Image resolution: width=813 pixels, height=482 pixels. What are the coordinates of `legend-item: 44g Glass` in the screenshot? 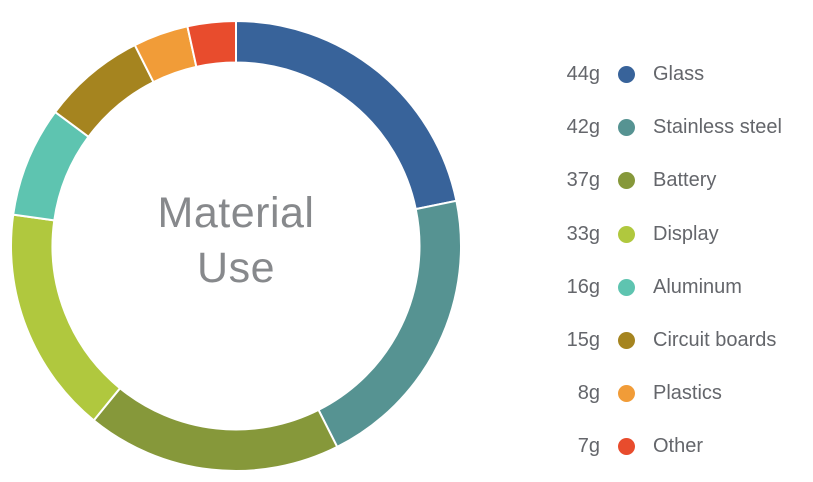 It's located at (660, 74).